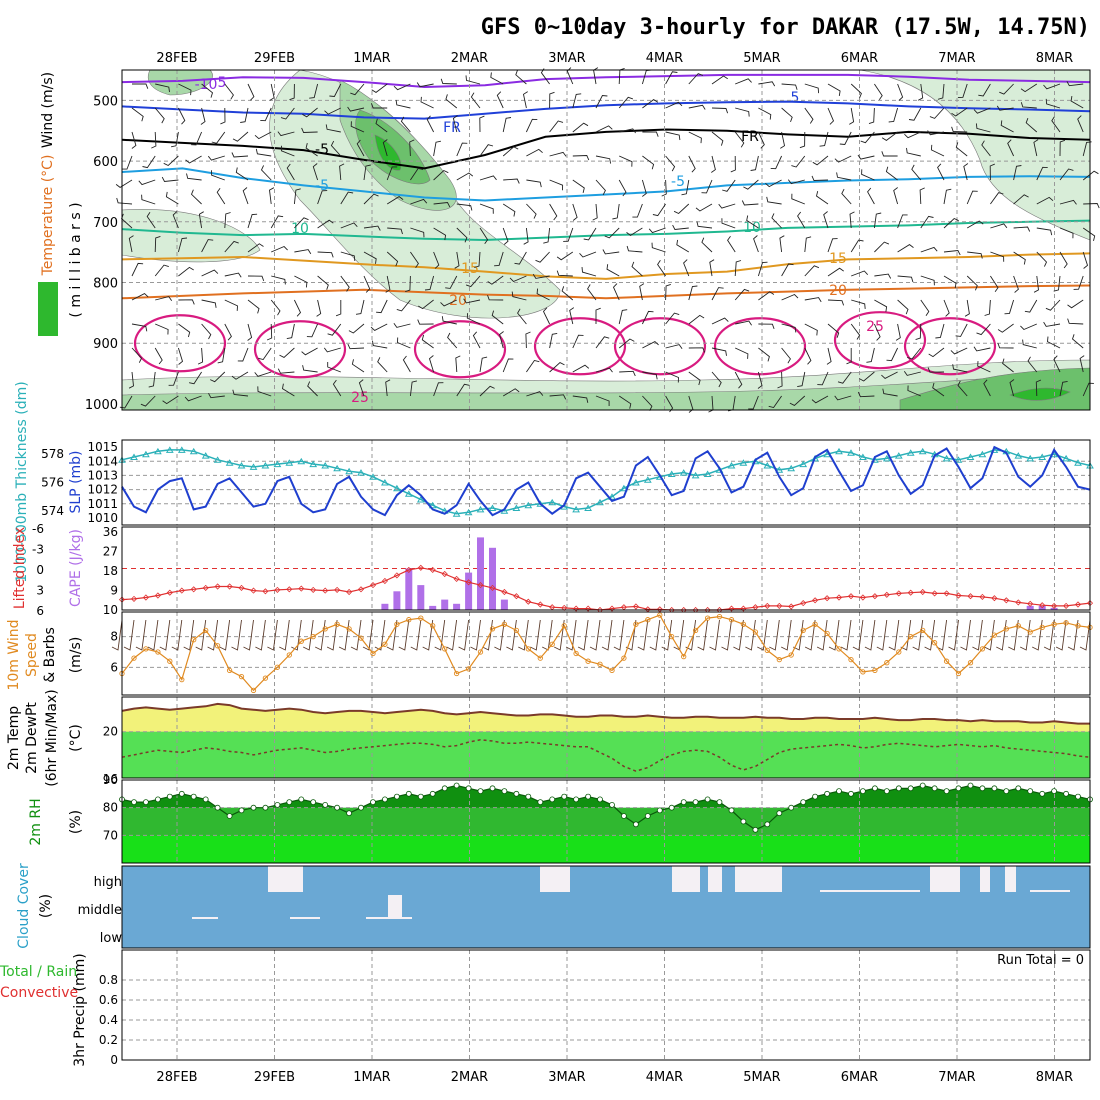 This screenshot has width=1100, height=1100. What do you see at coordinates (859, 1077) in the screenshot?
I see `date-label-bottom: 6MAR` at bounding box center [859, 1077].